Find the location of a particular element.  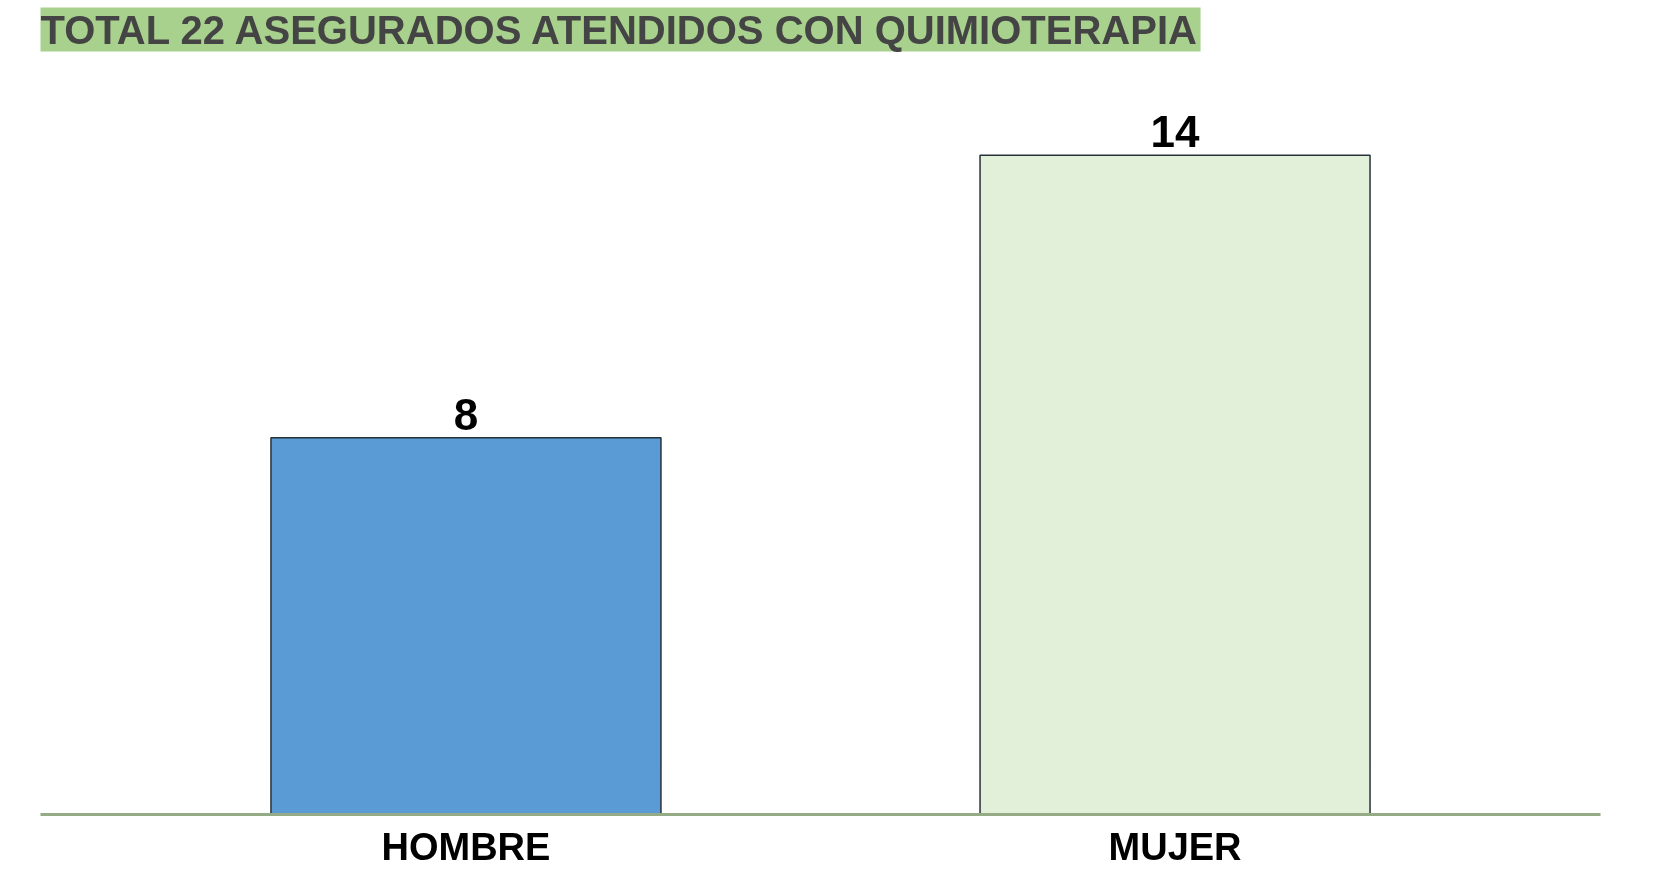

x-tick-label: MUJER is located at coordinates (1175, 846).